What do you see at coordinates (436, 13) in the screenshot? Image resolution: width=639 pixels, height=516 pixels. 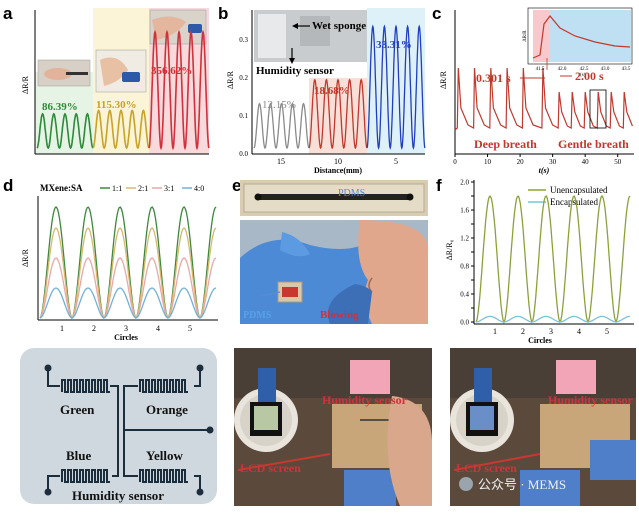 I see `panel-label-c: c` at bounding box center [436, 13].